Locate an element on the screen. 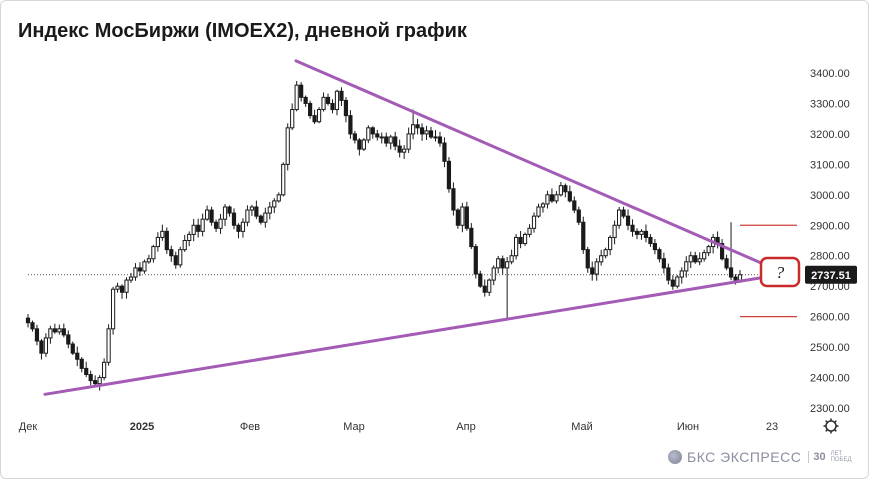  brand-name: БКС ЭКСПРЕСС is located at coordinates (744, 457).